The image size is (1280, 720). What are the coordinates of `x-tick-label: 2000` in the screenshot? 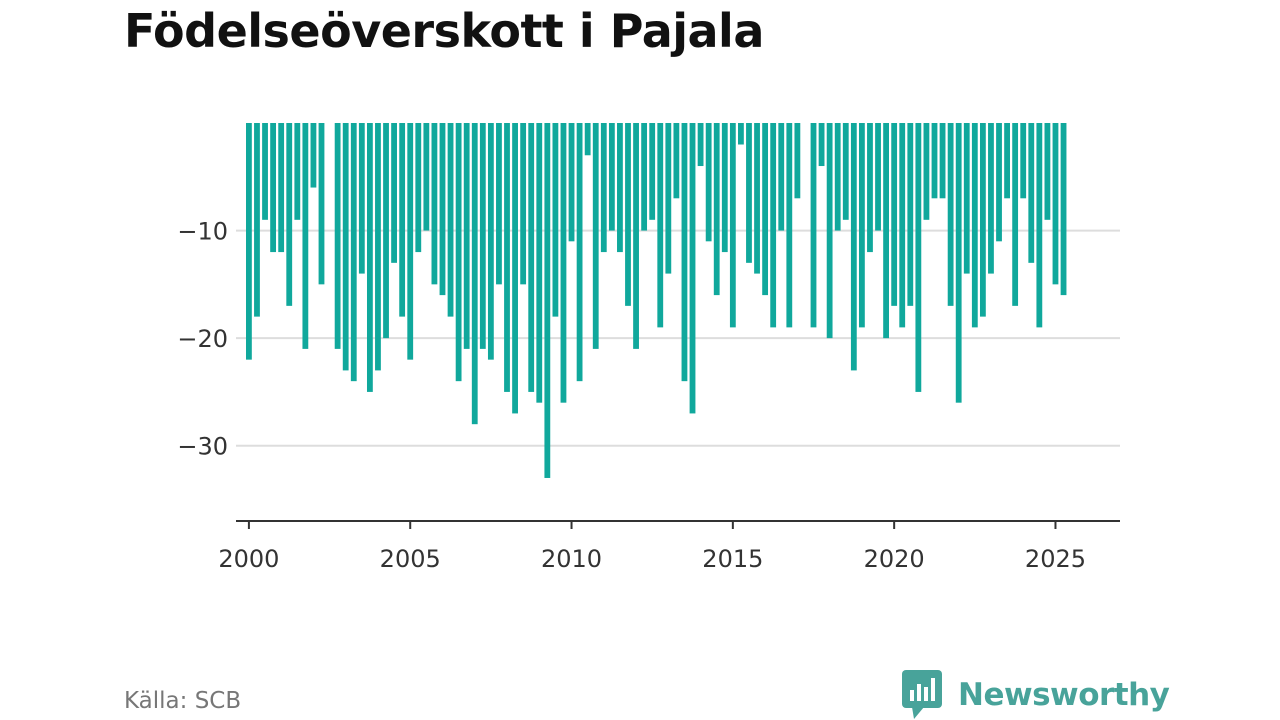 It's located at (248, 559).